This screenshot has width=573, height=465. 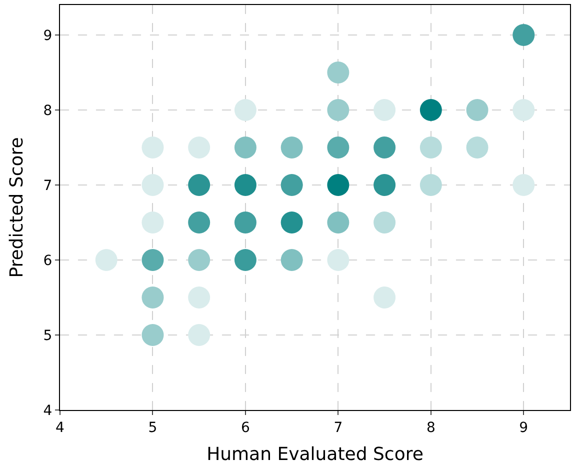 I want to click on x-tick-label: 5, so click(x=153, y=428).